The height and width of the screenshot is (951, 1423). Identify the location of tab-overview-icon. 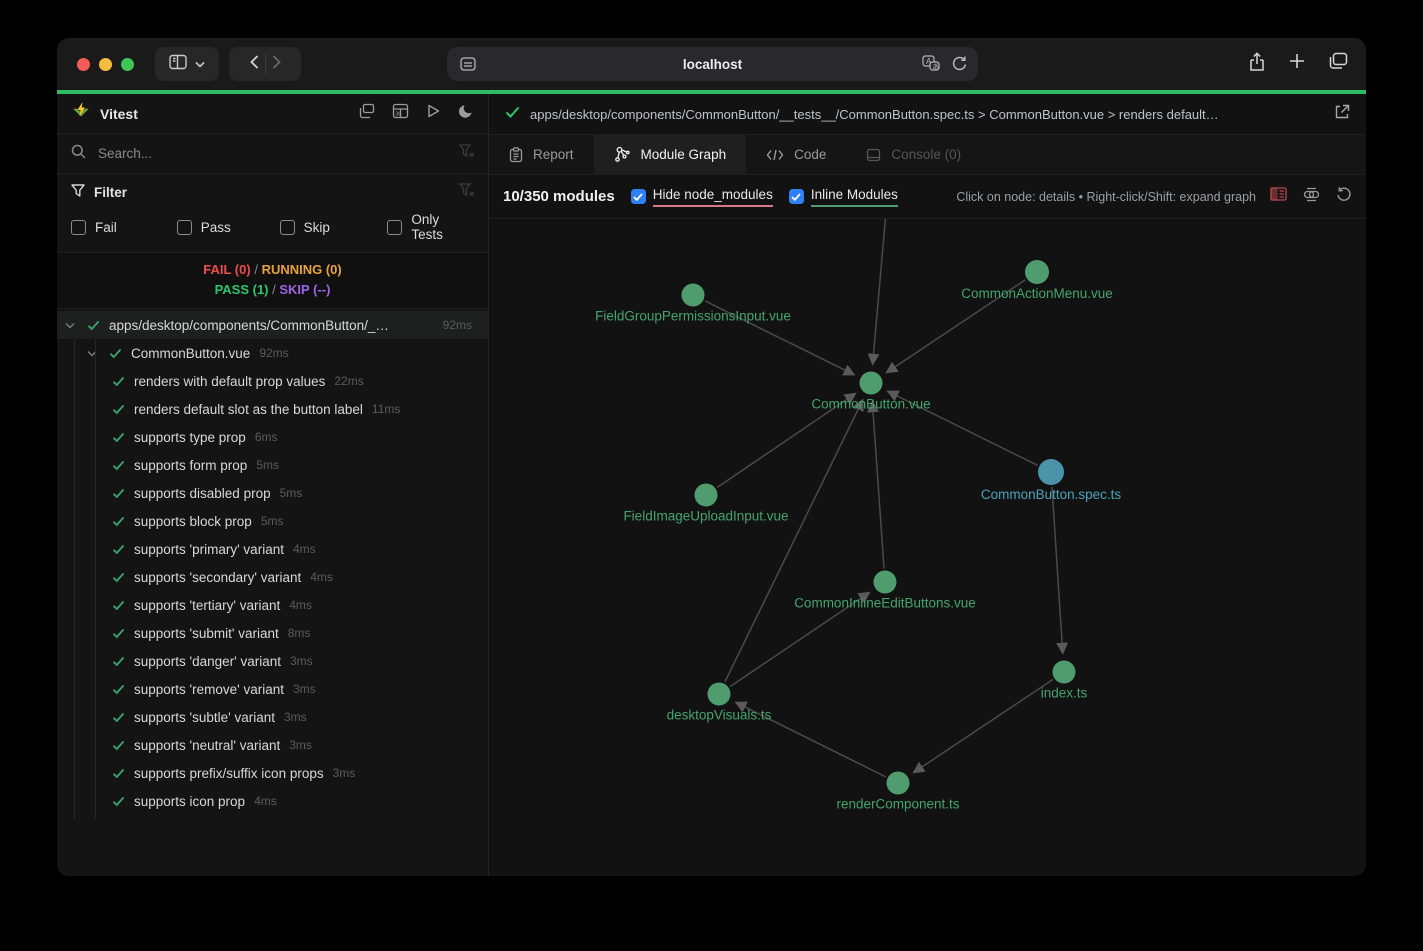
(1338, 65).